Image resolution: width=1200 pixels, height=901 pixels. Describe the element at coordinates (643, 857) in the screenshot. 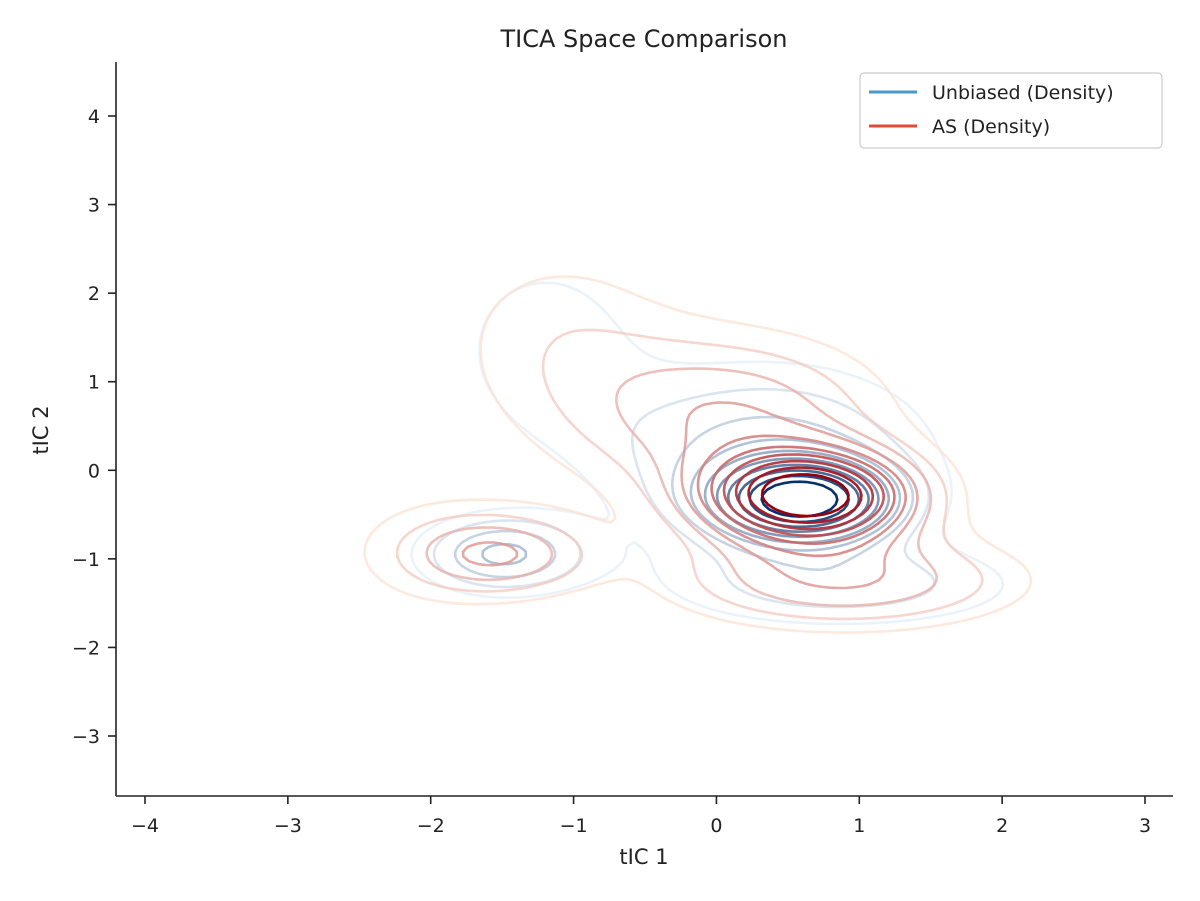

I see `x-axis-label: tIC 1` at that location.